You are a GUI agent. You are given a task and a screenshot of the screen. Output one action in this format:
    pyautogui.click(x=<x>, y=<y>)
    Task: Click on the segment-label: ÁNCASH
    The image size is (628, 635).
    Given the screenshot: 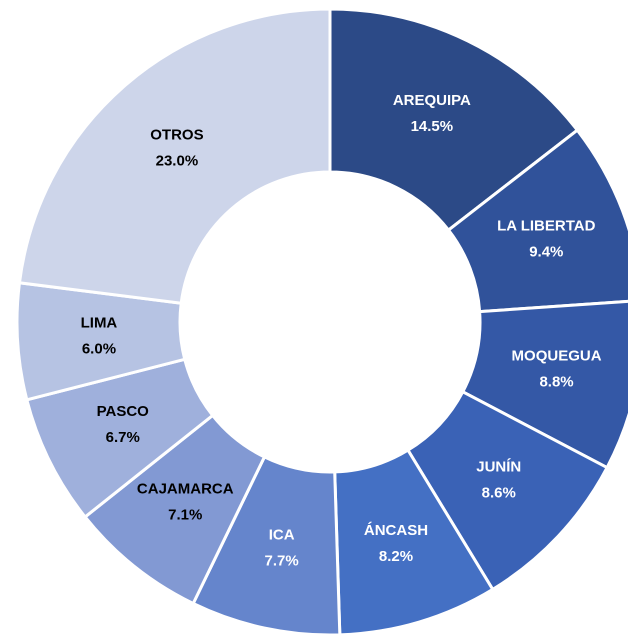 What is the action you would take?
    pyautogui.click(x=396, y=530)
    